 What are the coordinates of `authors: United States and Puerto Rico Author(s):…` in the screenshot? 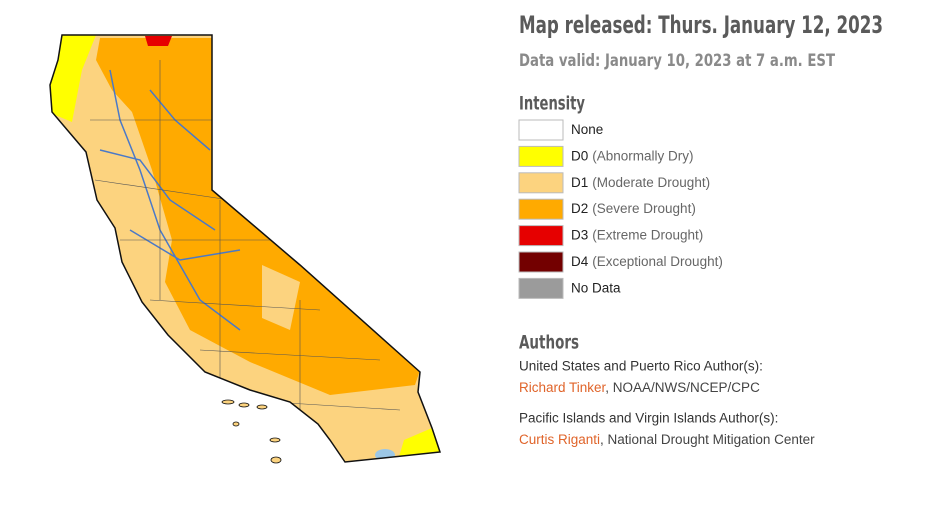 It's located at (667, 403).